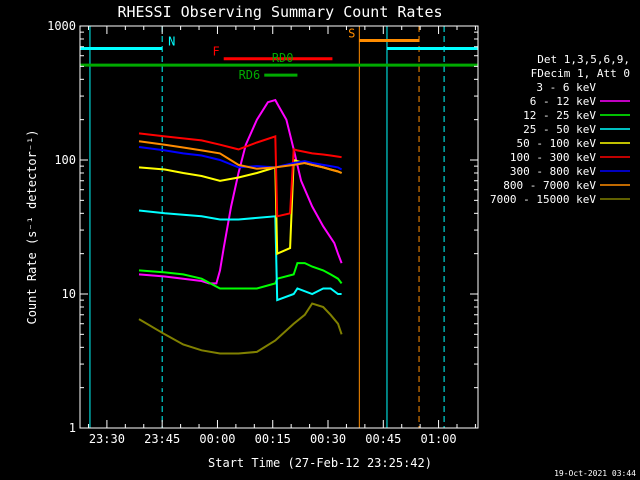  I want to click on legend-label-4: 50 - 100 keV, so click(557, 143).